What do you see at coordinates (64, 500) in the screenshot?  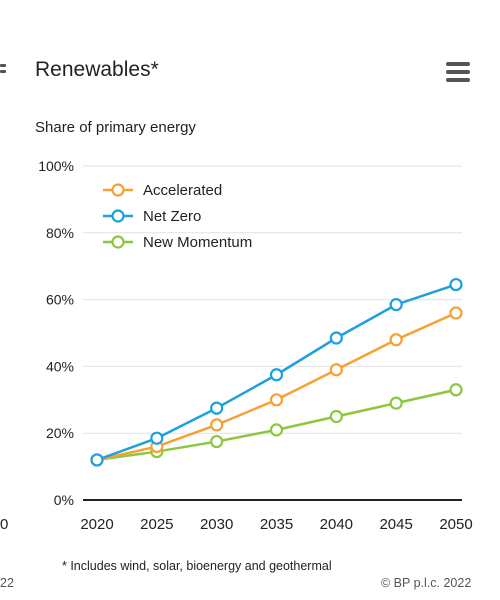 I see `y-tick-label: 0%` at bounding box center [64, 500].